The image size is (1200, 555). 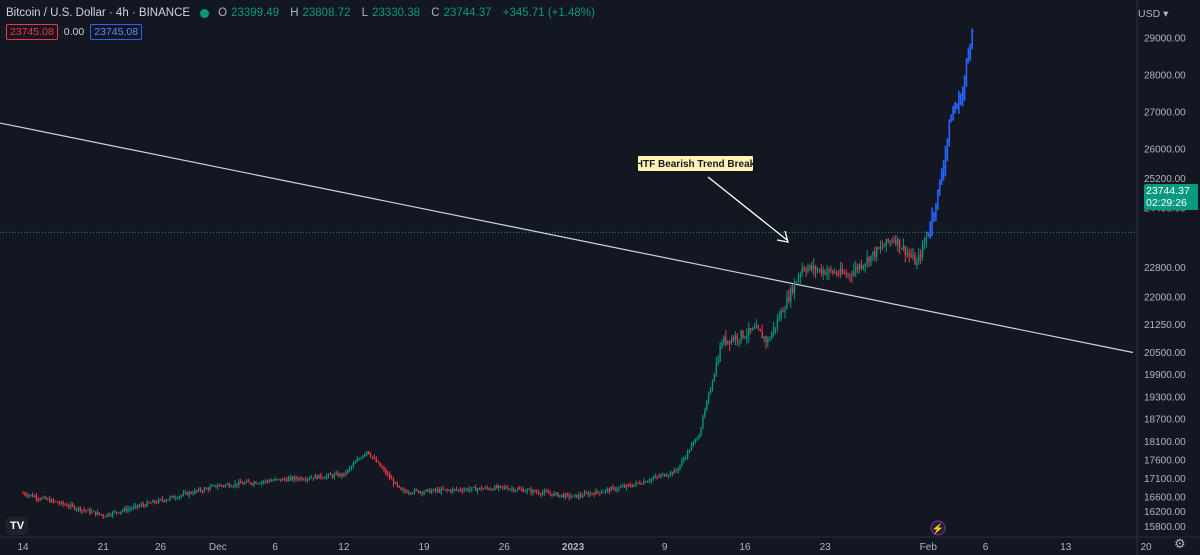 I want to click on time-axis: 14 21 26 Dec 6 12 19 26 2023 9 16 23 Feb 6 13 20, so click(x=584, y=547).